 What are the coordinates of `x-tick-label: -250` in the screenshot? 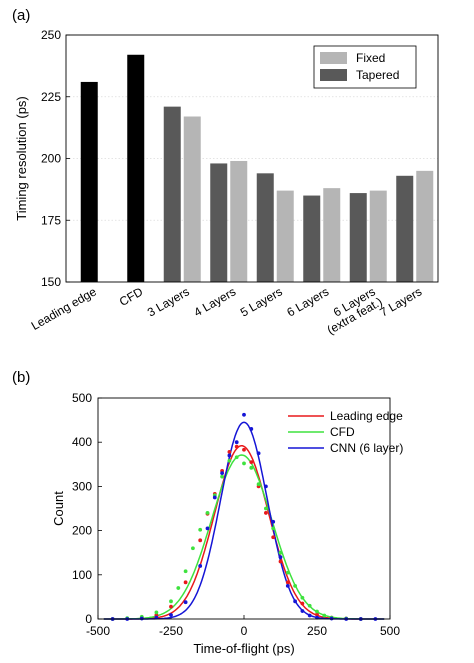 It's located at (171, 631).